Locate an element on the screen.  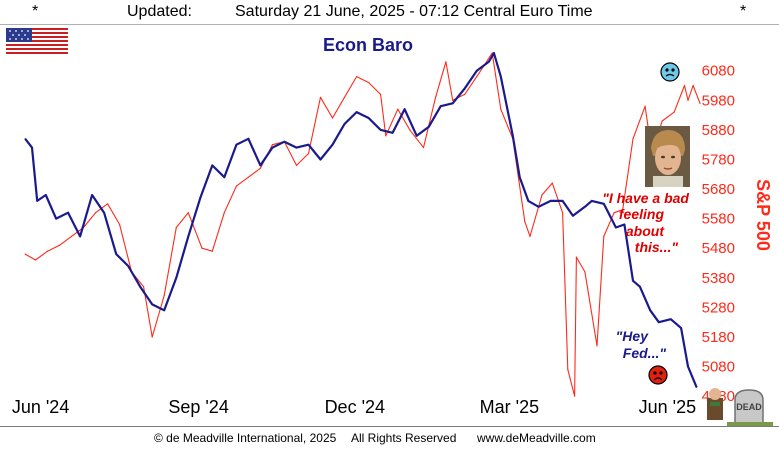
header-star-right: * is located at coordinates (743, 11).